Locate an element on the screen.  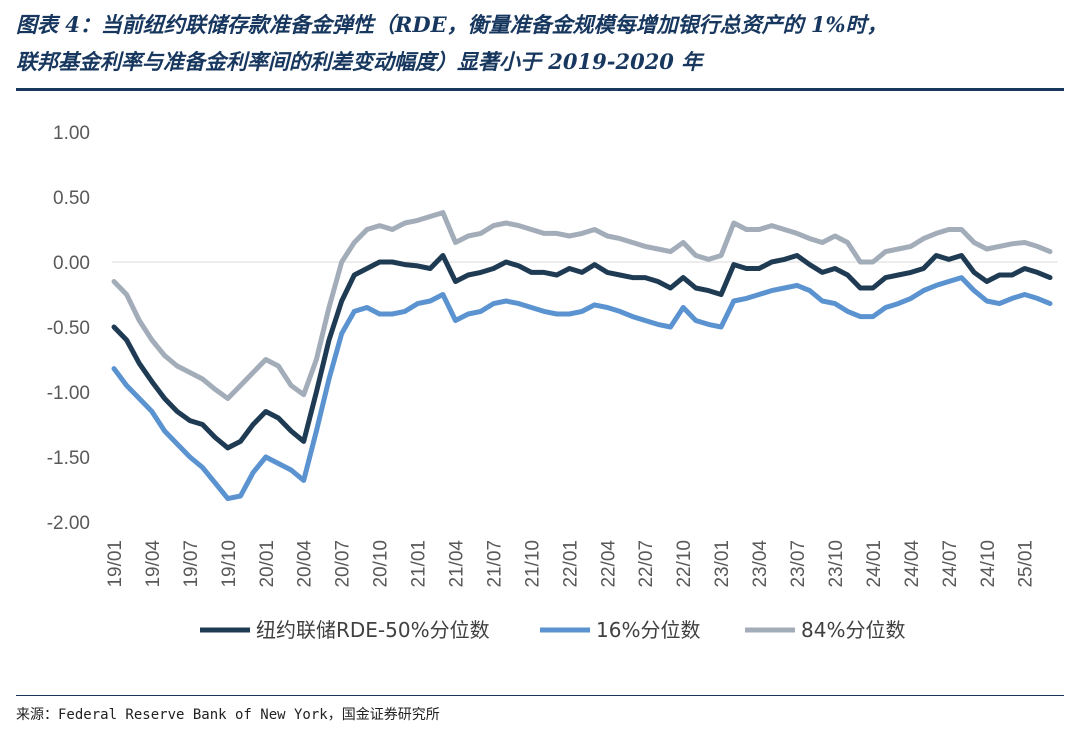
y-tick-label: -1.50 is located at coordinates (68, 458).